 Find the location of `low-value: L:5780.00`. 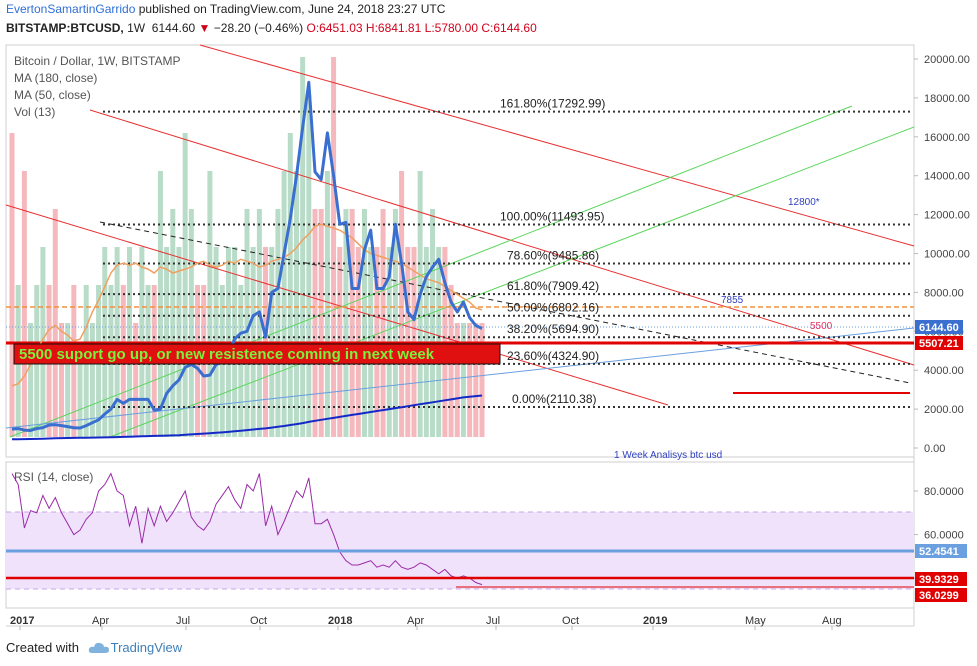

low-value: L:5780.00 is located at coordinates (451, 28).